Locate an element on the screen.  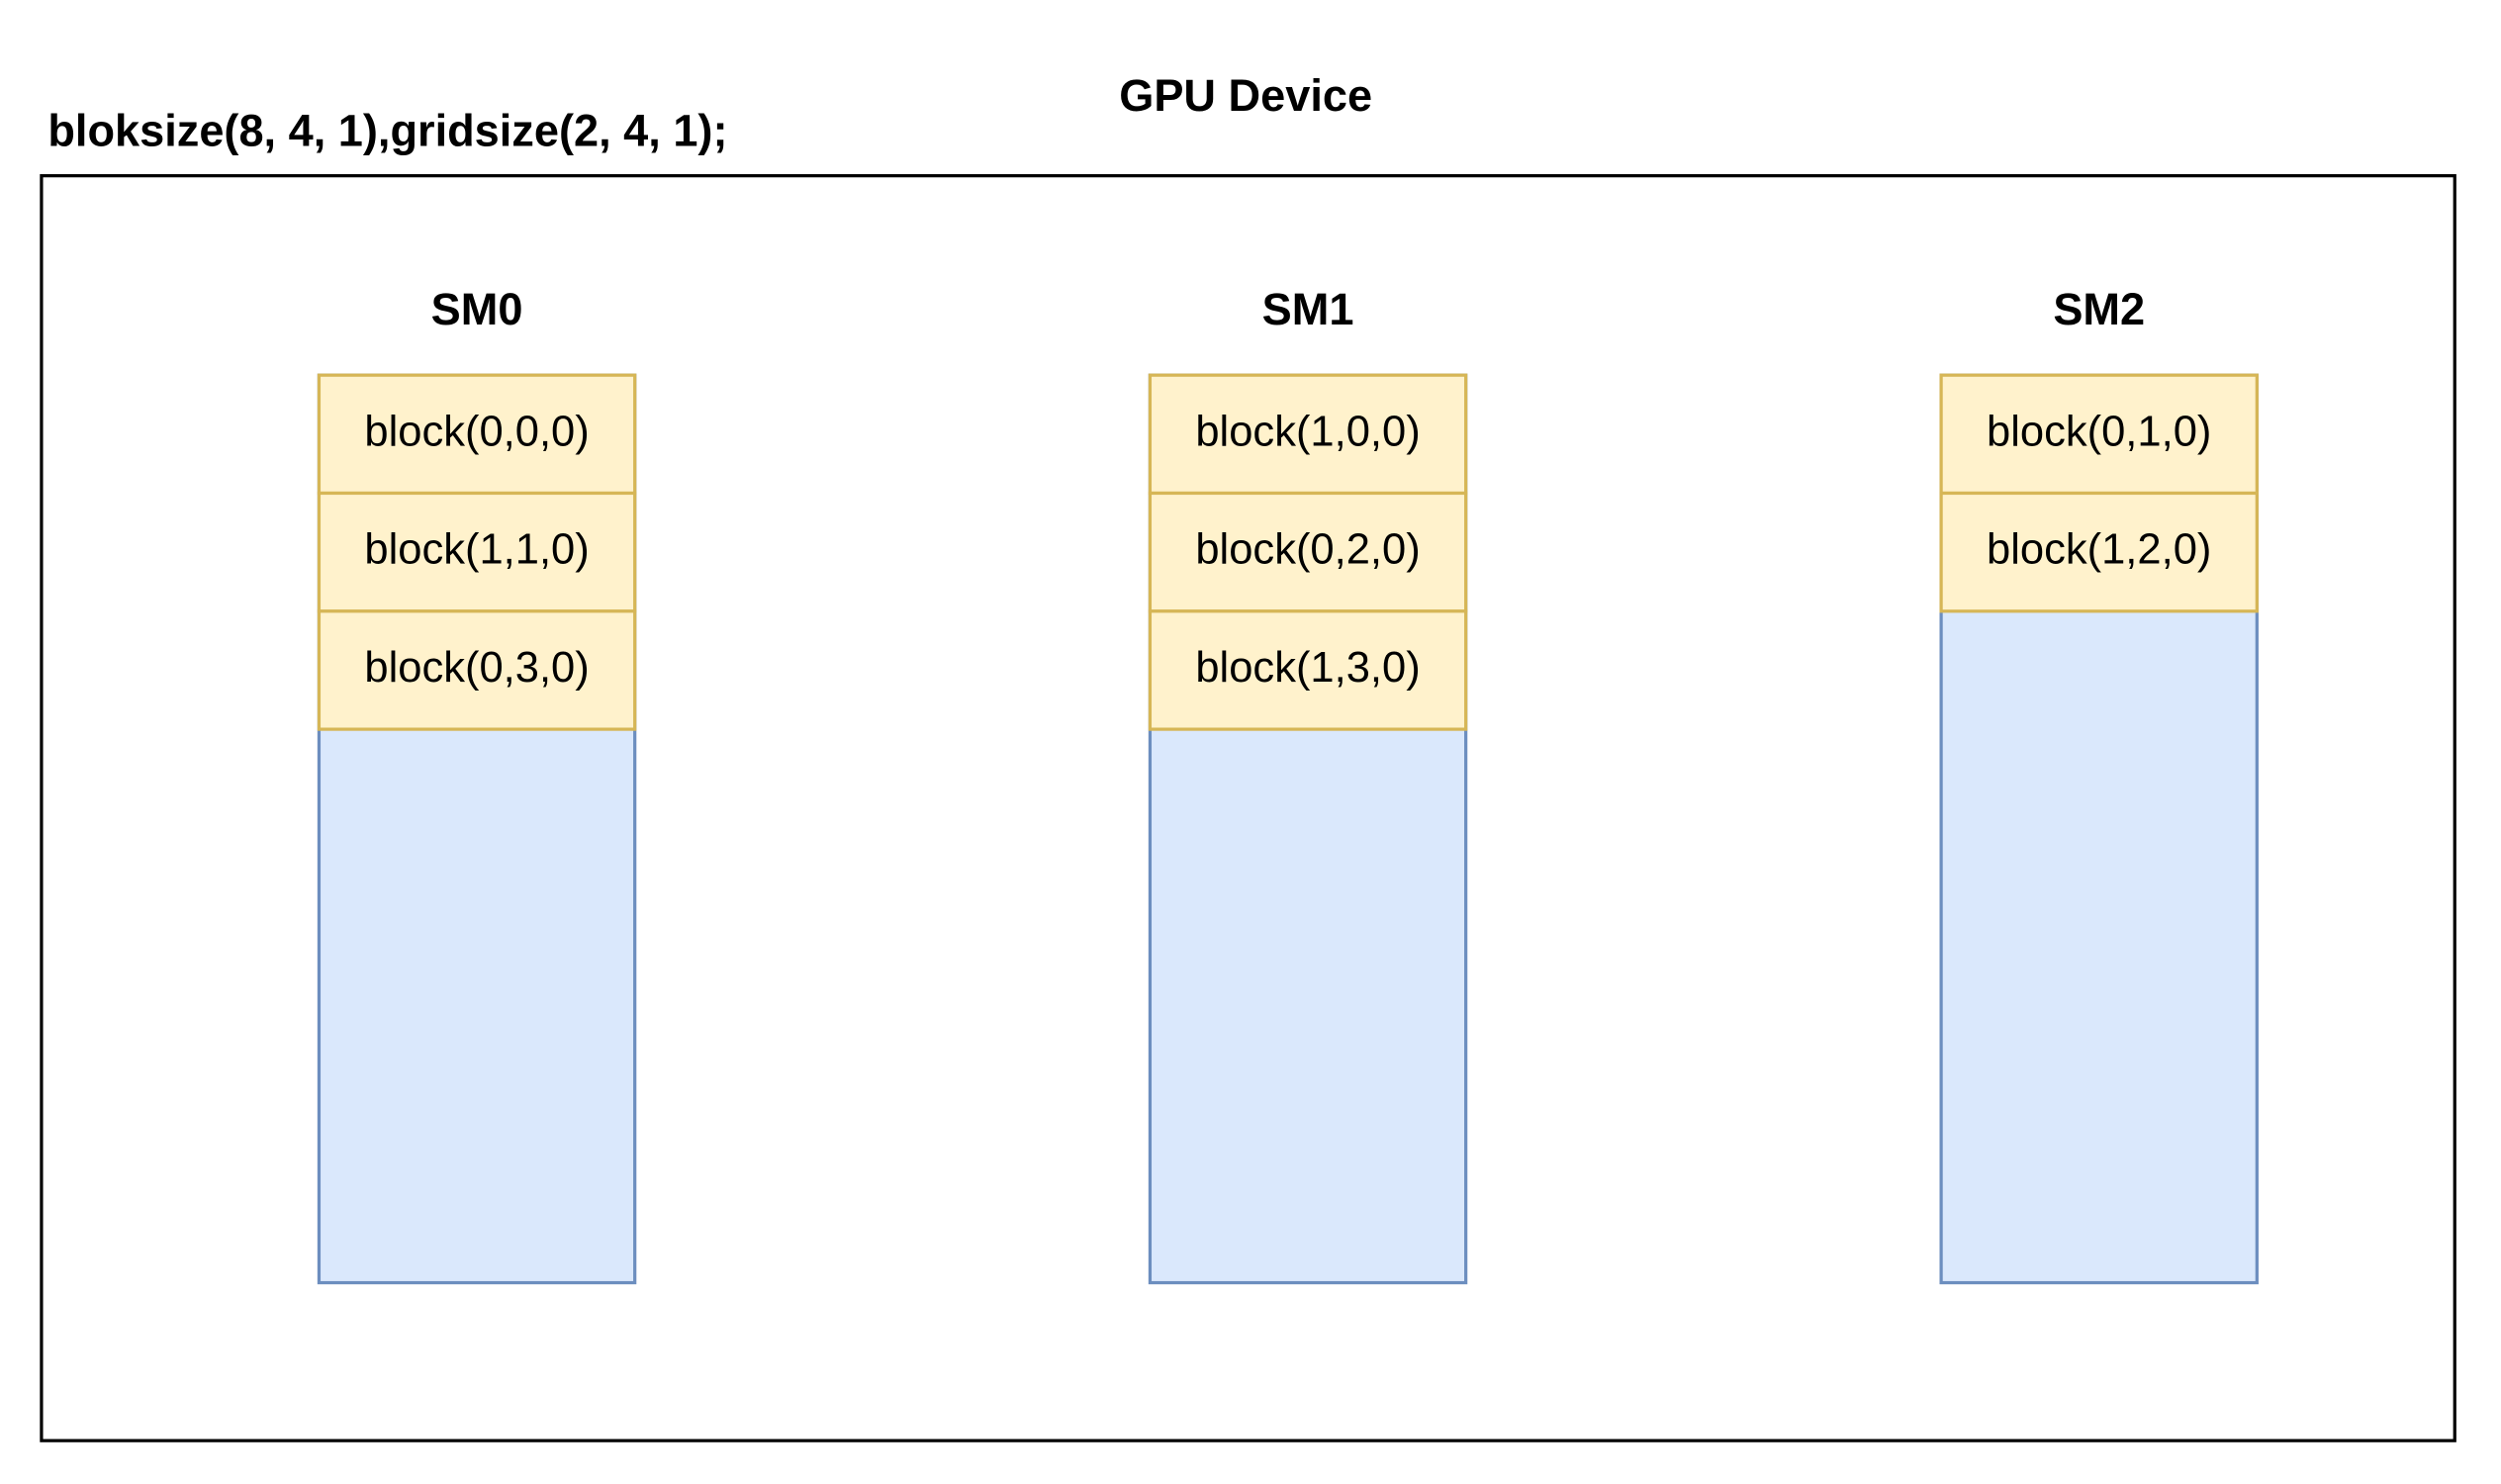
block-label: block(0,2,0) is located at coordinates (1307, 550).